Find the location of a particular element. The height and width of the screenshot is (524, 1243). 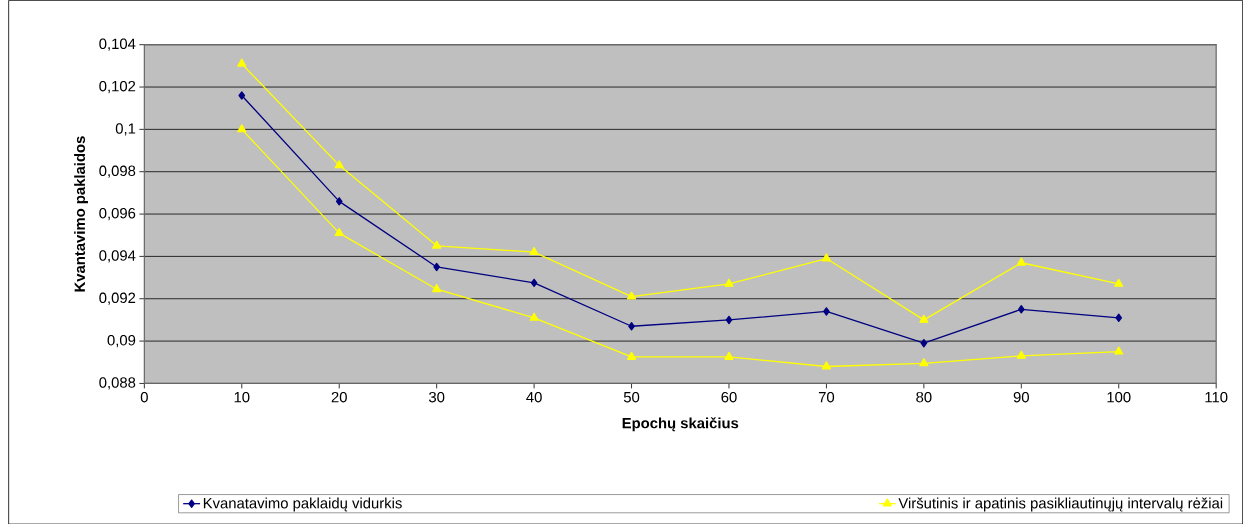

x-tick-label: 50 is located at coordinates (631, 397).